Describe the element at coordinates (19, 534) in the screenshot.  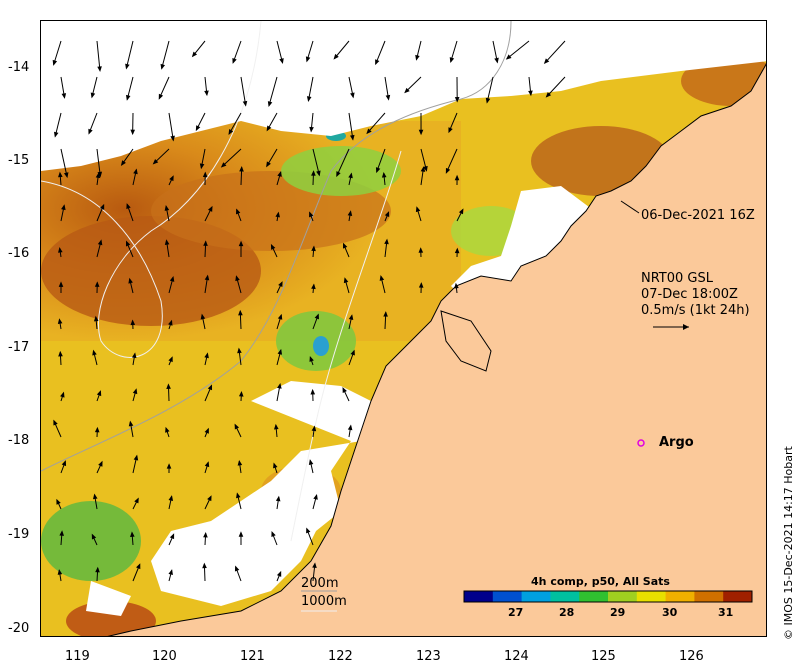
I see `y-tick-label: -19` at that location.